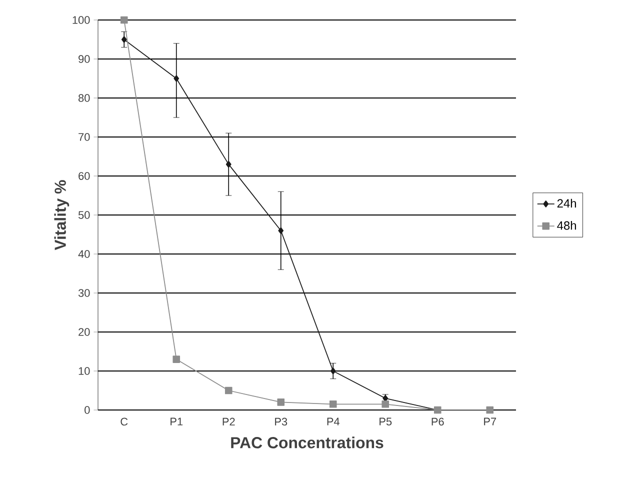 The height and width of the screenshot is (482, 633). What do you see at coordinates (84, 215) in the screenshot?
I see `y-tick-label: 50` at bounding box center [84, 215].